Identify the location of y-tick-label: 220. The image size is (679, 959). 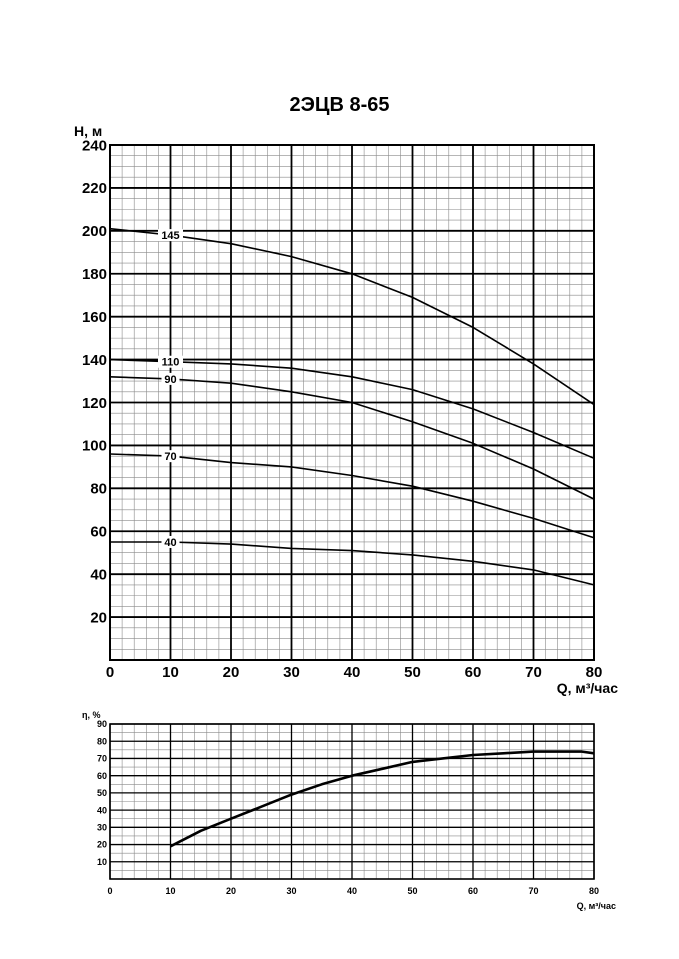
(94, 188).